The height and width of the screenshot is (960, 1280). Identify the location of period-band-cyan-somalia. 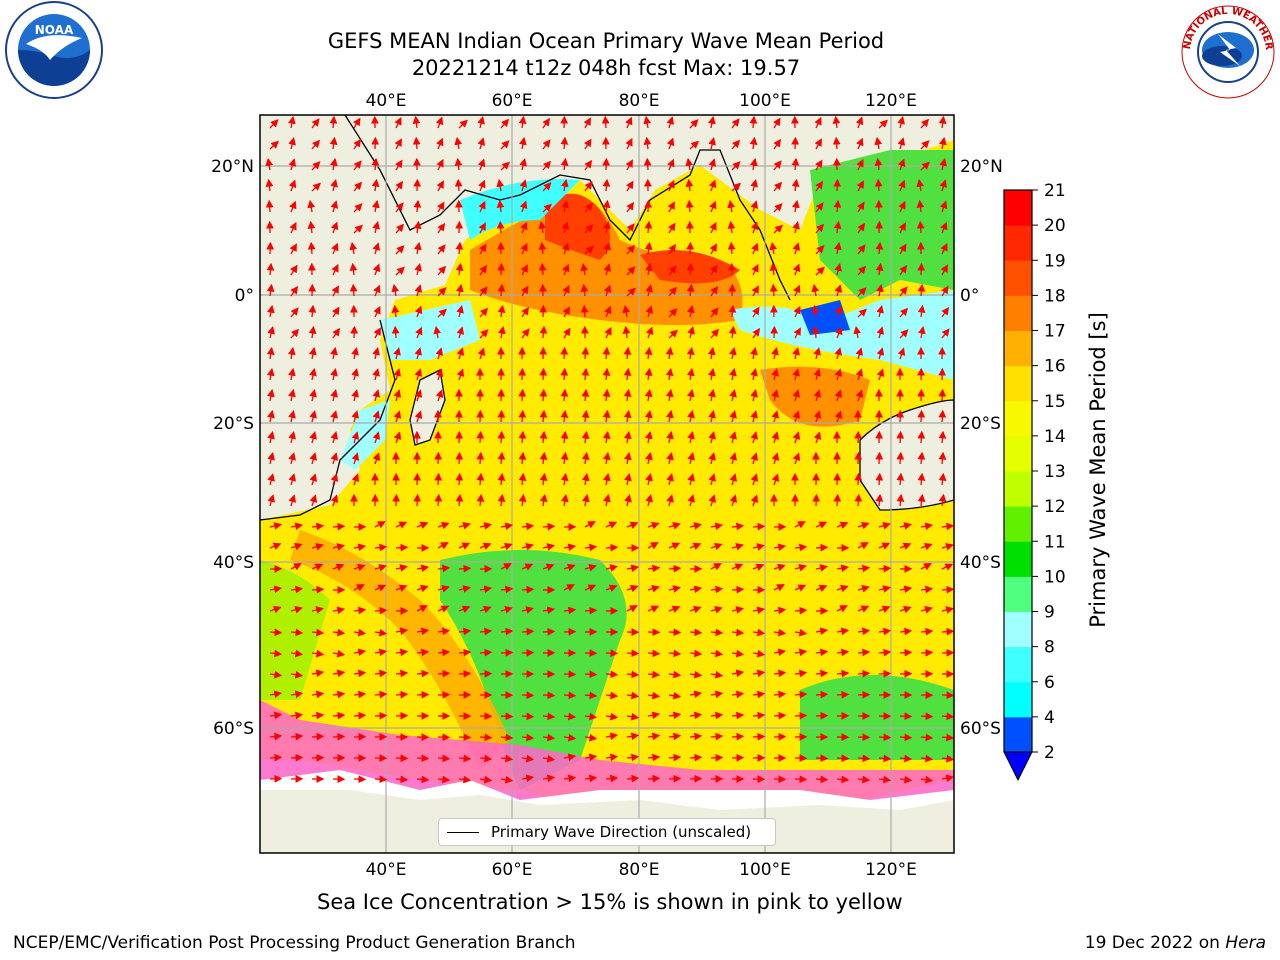
(430, 330).